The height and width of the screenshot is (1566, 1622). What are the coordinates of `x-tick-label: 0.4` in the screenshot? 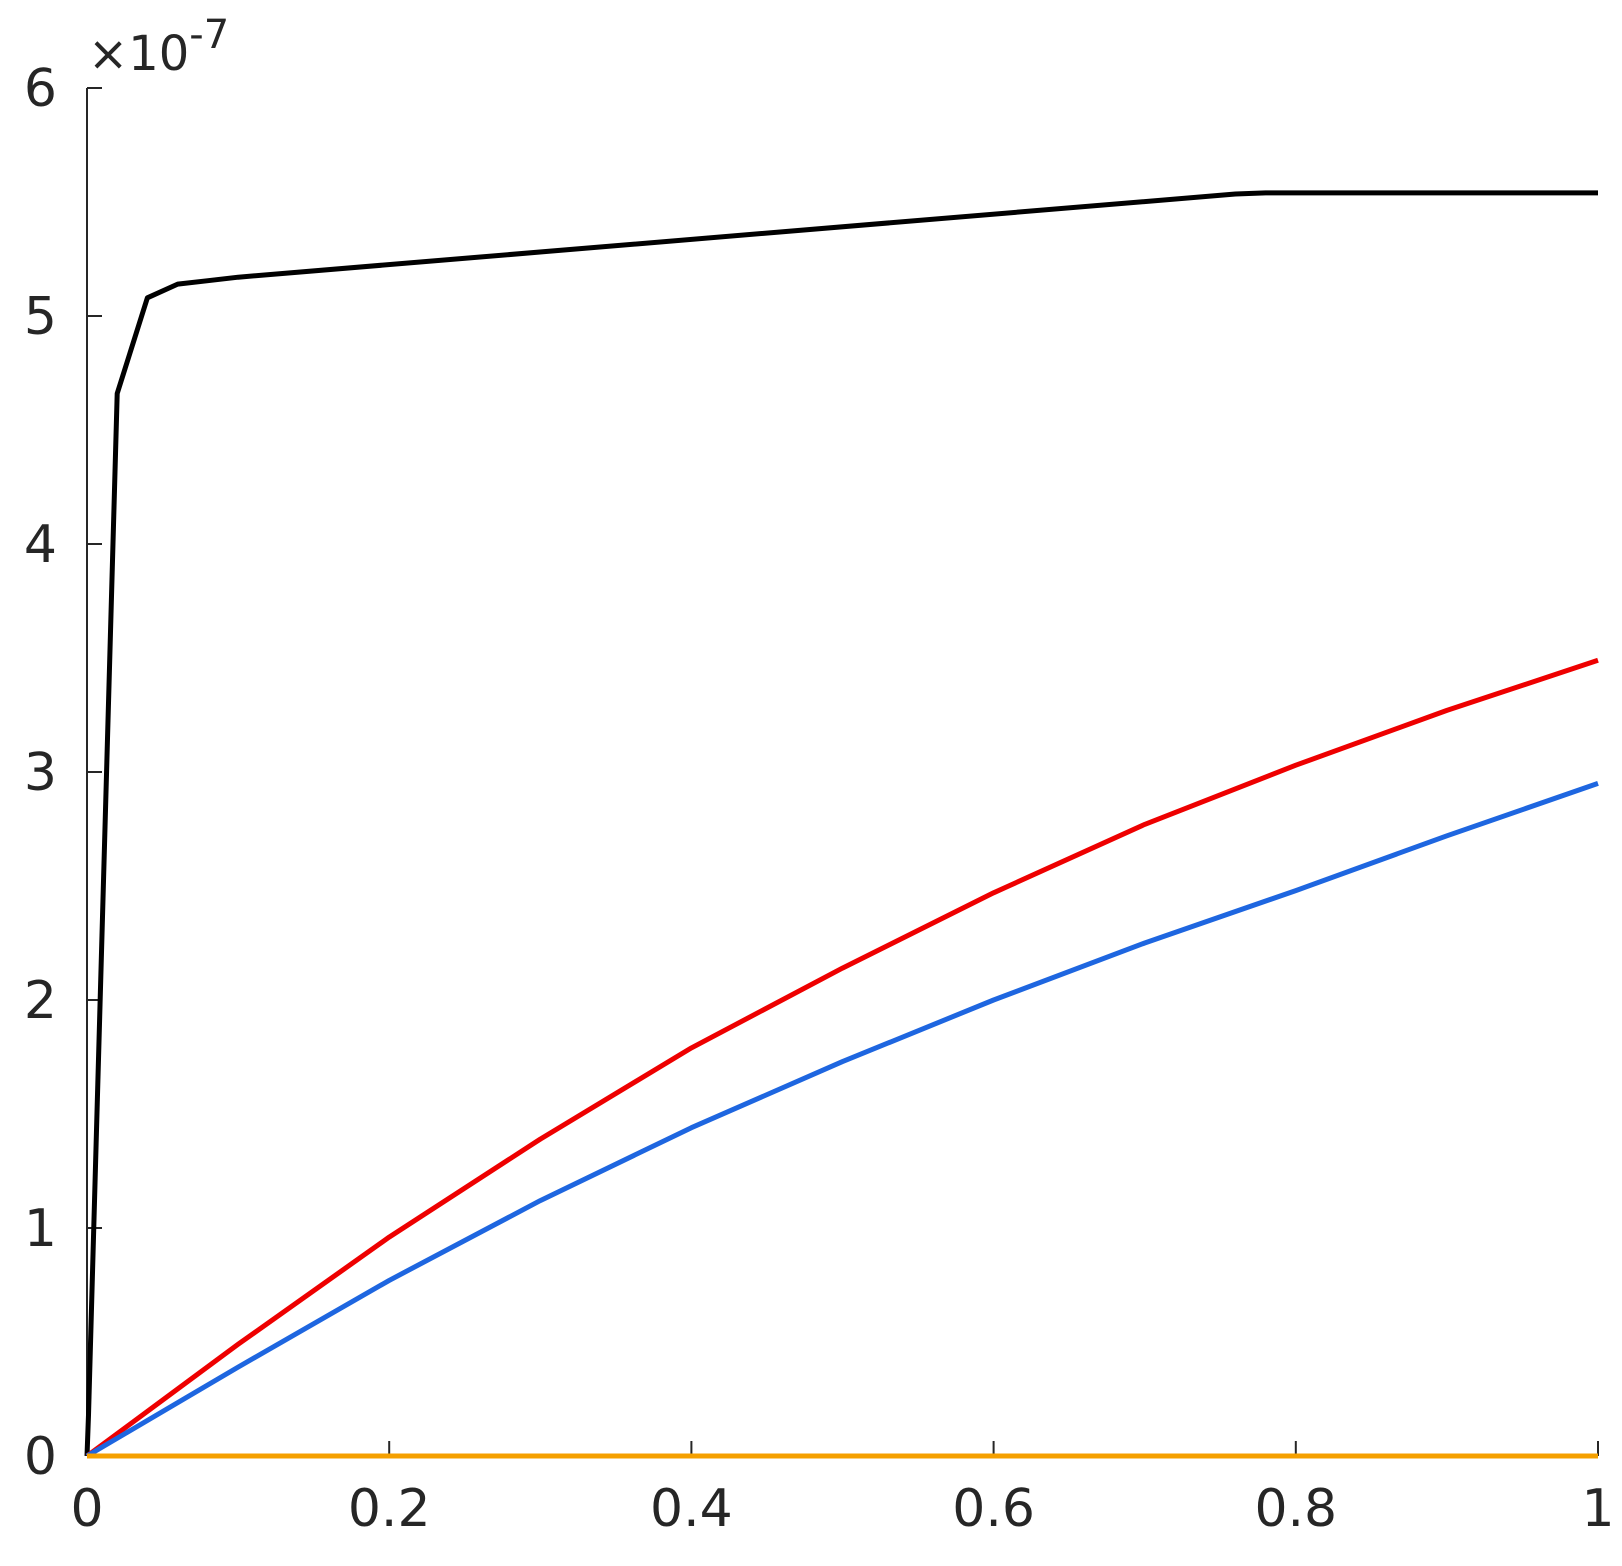 It's located at (691, 1509).